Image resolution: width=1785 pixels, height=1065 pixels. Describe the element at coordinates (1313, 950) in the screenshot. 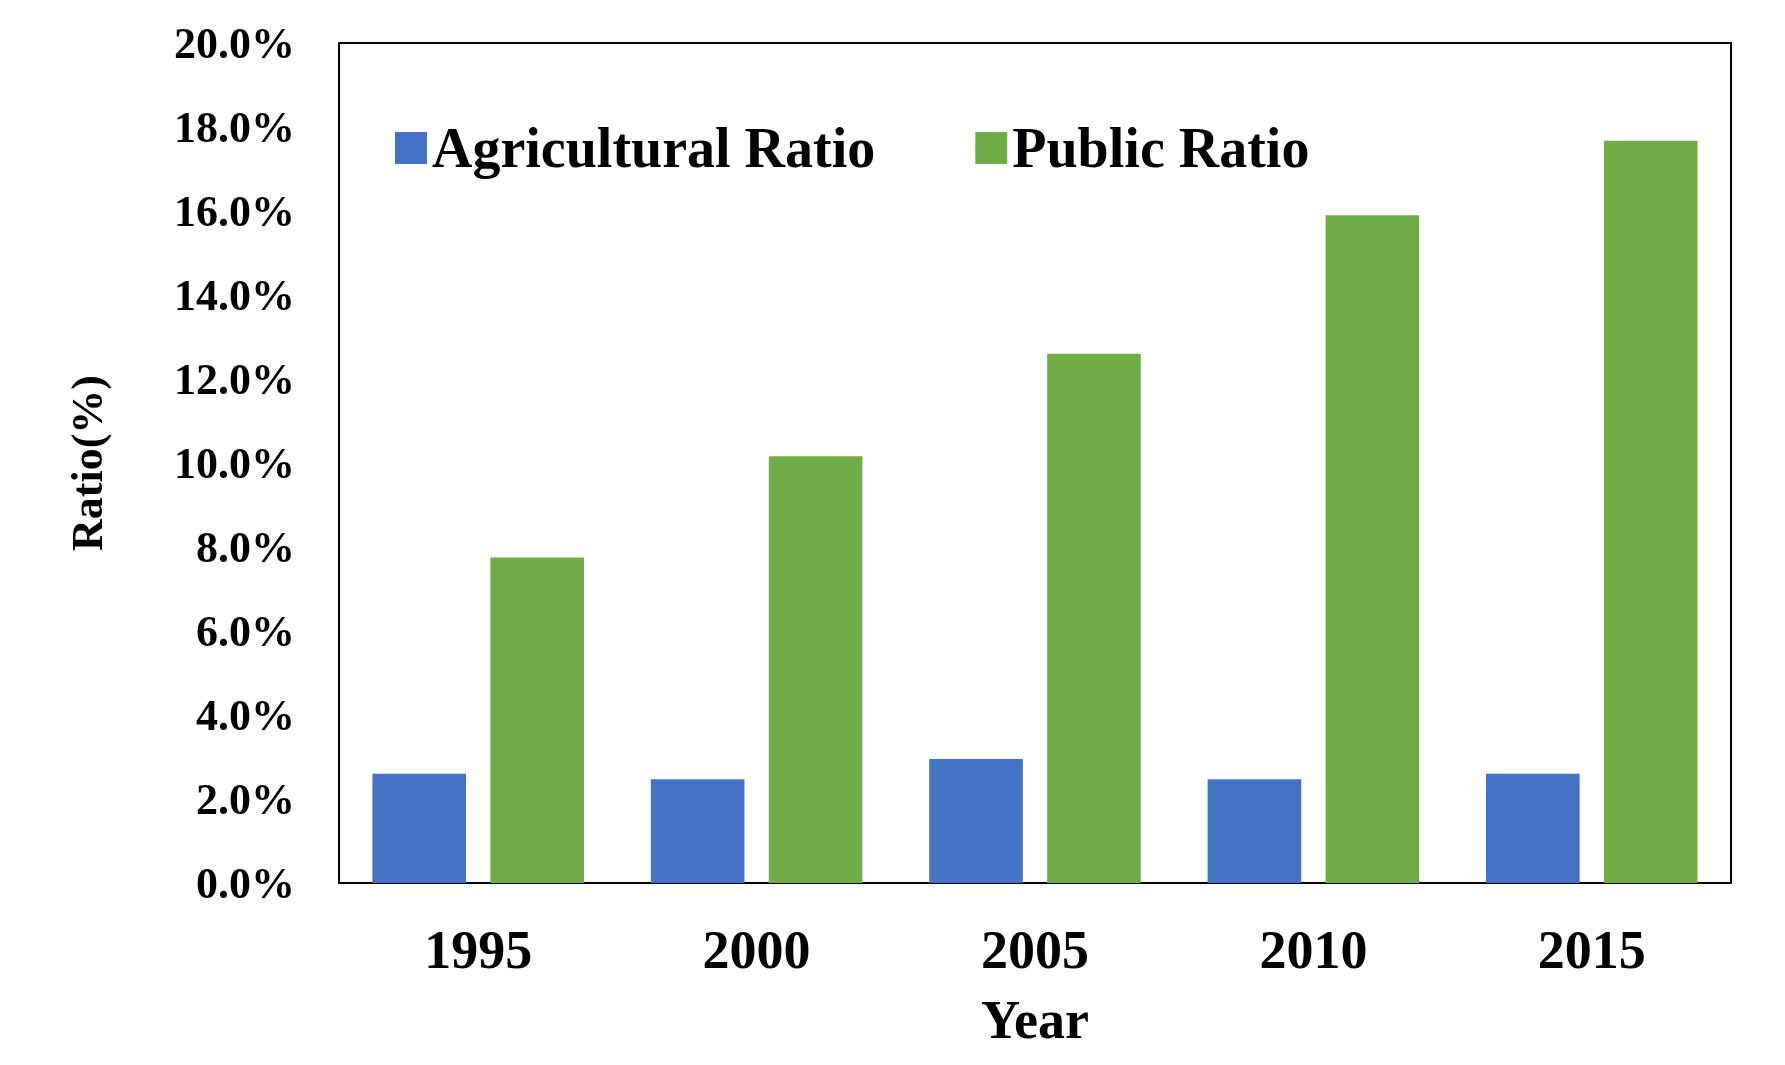

I see `x-tick-label: 2010` at that location.